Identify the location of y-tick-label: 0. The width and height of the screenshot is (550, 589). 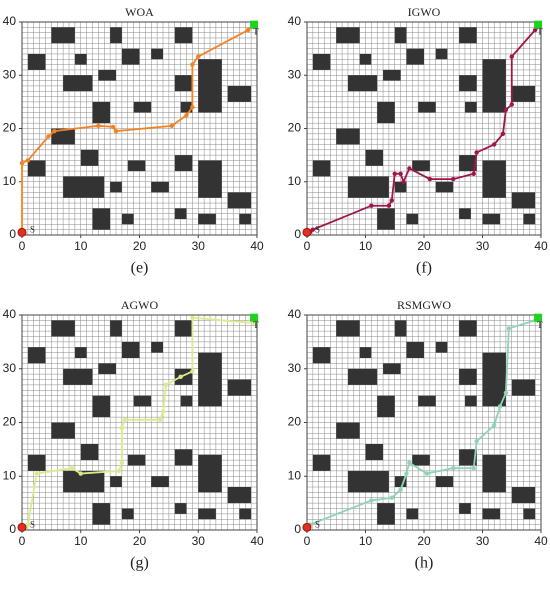
(12, 234).